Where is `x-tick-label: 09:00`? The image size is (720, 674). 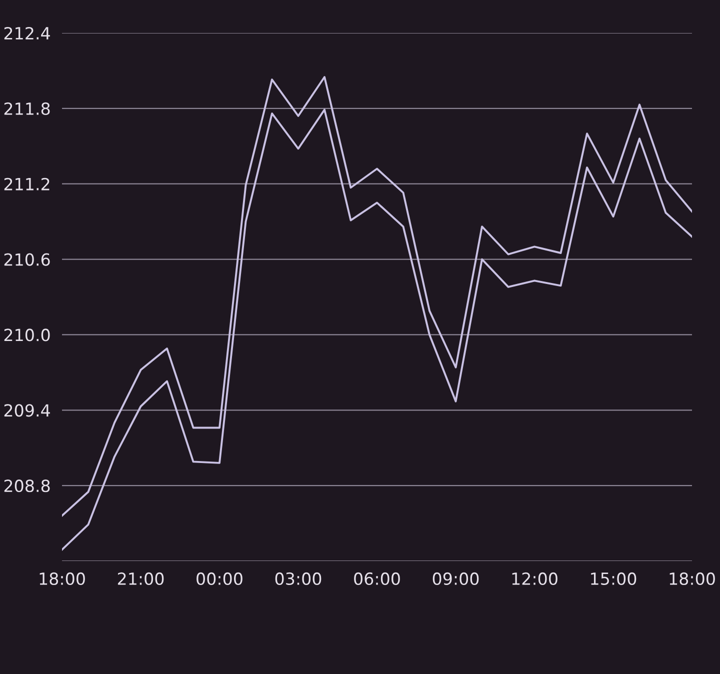
x-tick-label: 09:00 is located at coordinates (455, 579).